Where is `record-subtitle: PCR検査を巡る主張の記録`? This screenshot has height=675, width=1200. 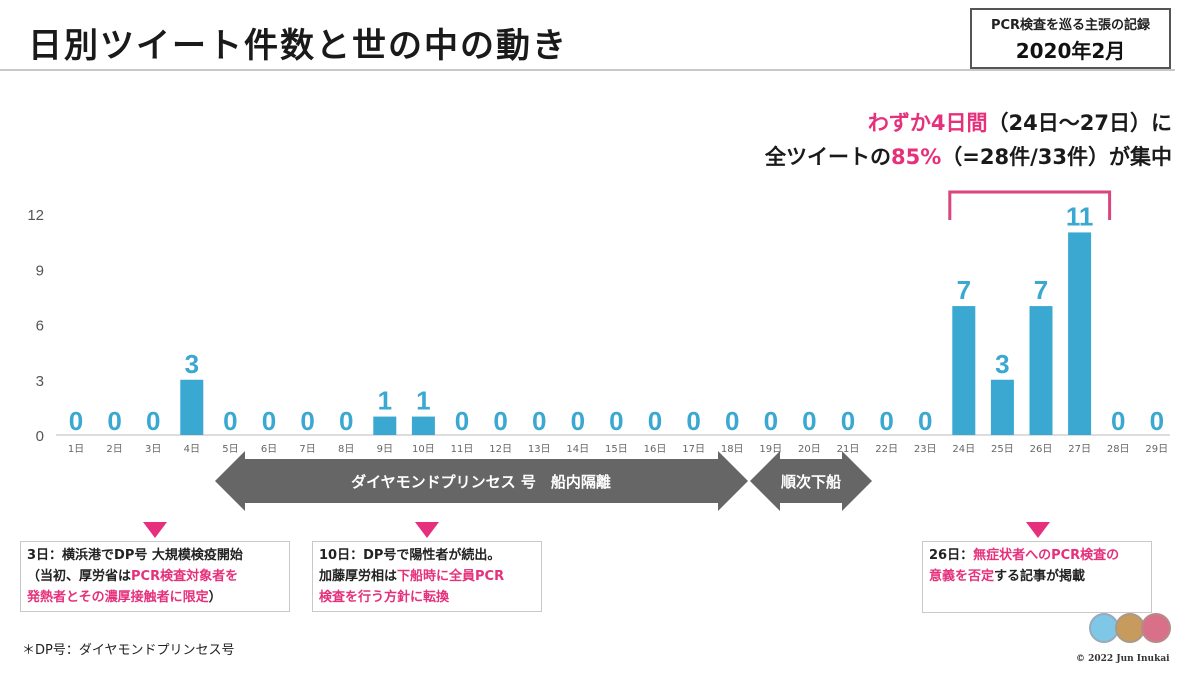
record-subtitle: PCR検査を巡る主張の記録 is located at coordinates (1070, 25).